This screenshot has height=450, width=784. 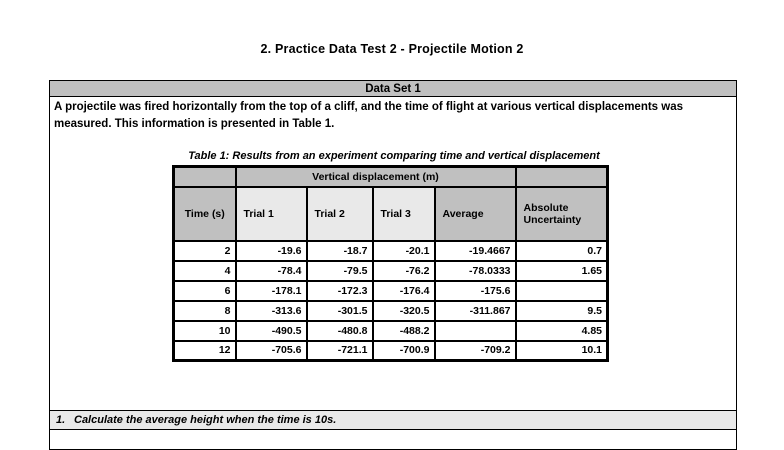 I want to click on table-cell: -176.4, so click(x=403, y=290).